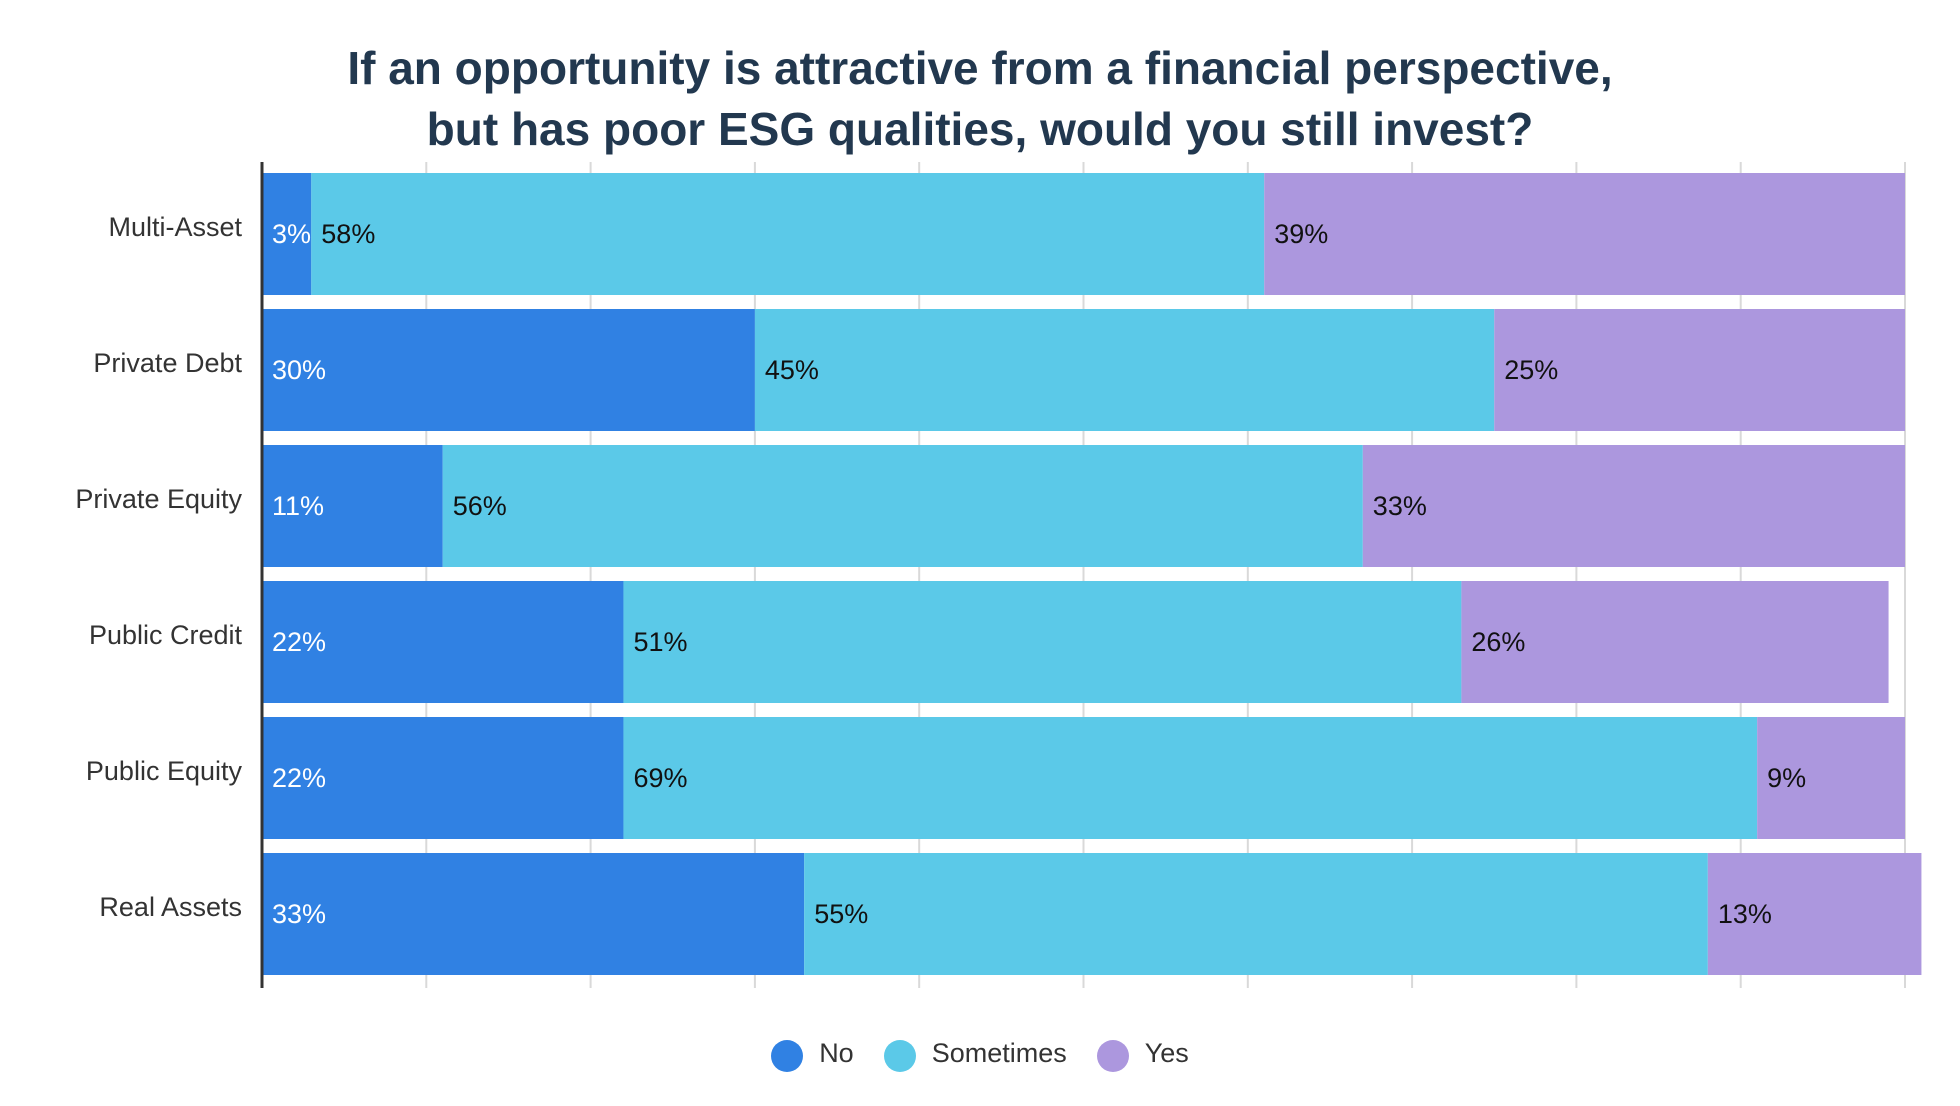 The height and width of the screenshot is (1106, 1960). What do you see at coordinates (158, 499) in the screenshot?
I see `category-label-private-equity: Private Equity` at bounding box center [158, 499].